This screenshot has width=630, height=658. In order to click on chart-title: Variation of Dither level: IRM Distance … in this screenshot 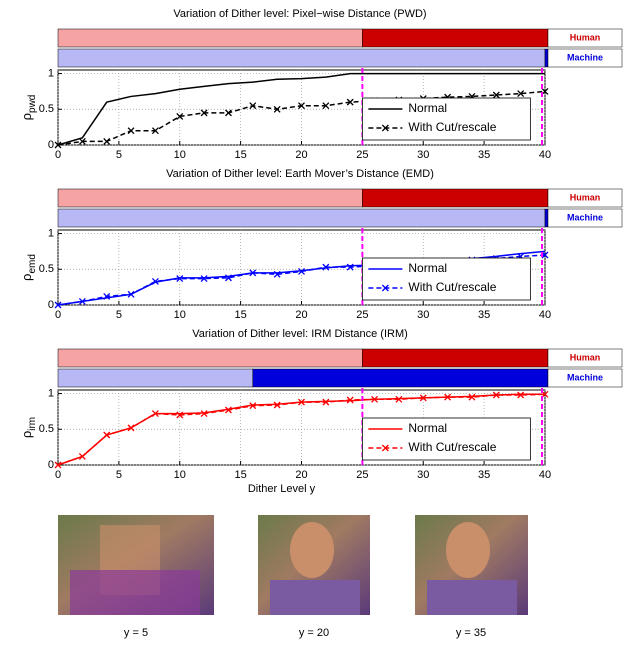, I will do `click(300, 334)`.